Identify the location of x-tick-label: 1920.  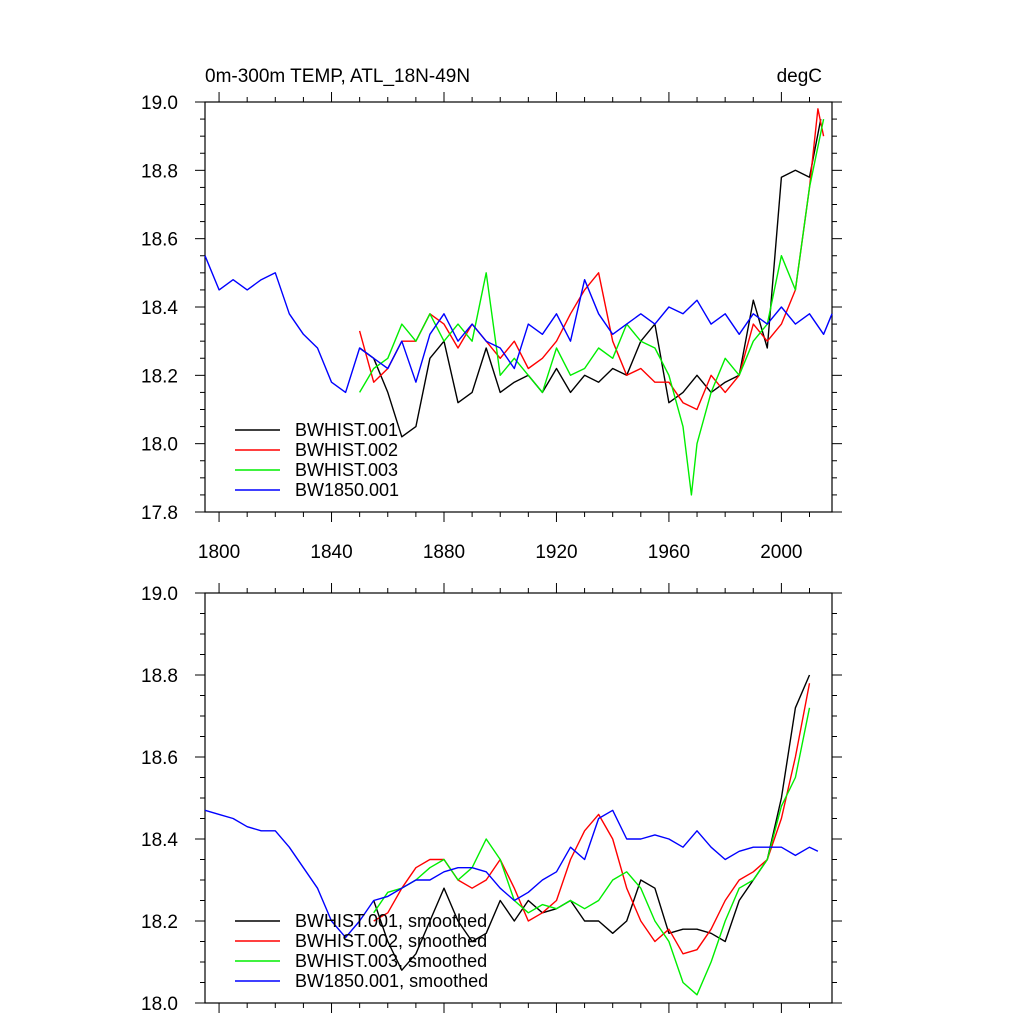
(556, 552).